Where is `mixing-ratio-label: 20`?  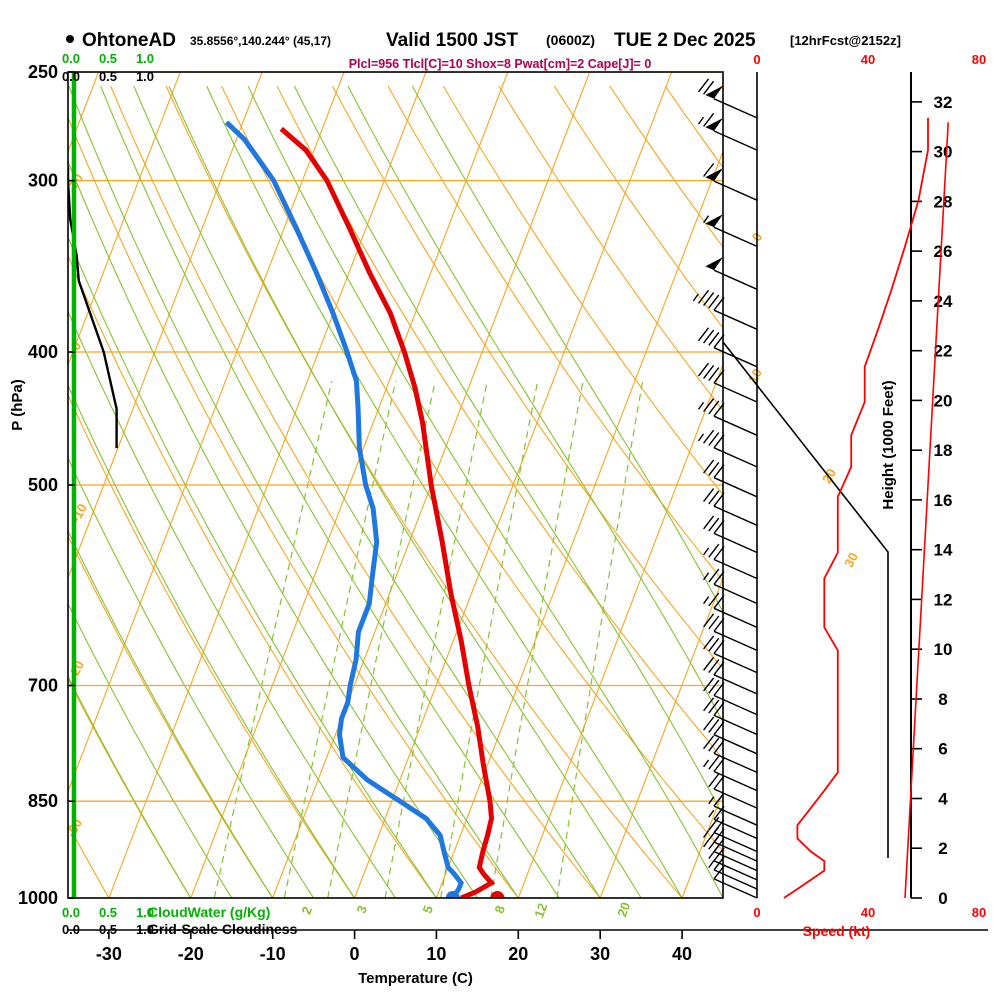 mixing-ratio-label: 20 is located at coordinates (623, 909).